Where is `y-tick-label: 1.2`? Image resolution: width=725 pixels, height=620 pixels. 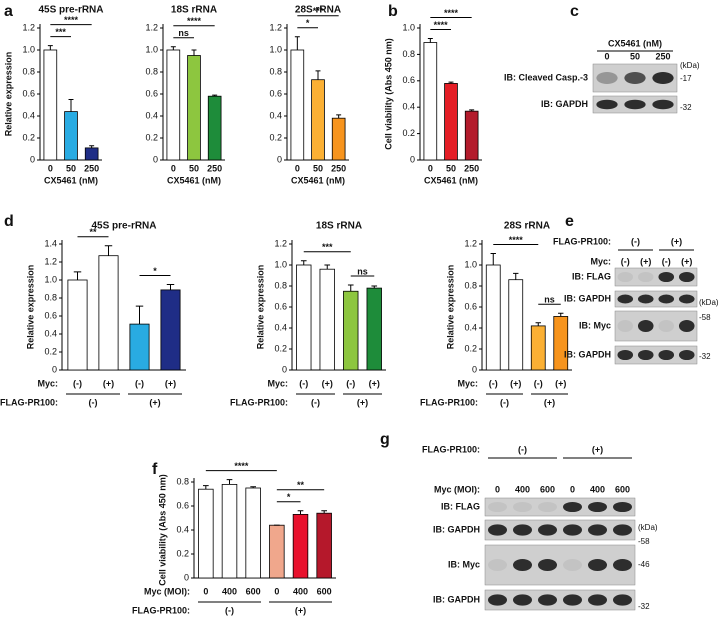 y-tick-label: 1.2 is located at coordinates (275, 27).